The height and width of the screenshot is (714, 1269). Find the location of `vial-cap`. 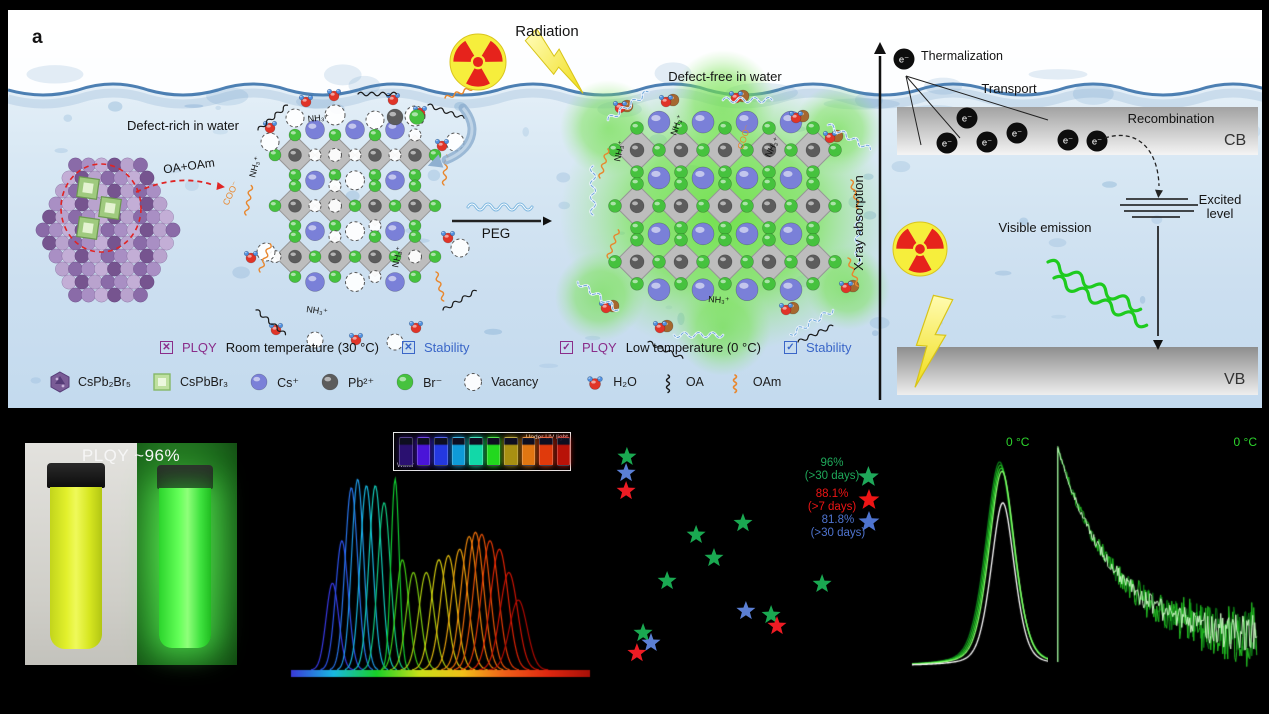

vial-cap is located at coordinates (185, 477).